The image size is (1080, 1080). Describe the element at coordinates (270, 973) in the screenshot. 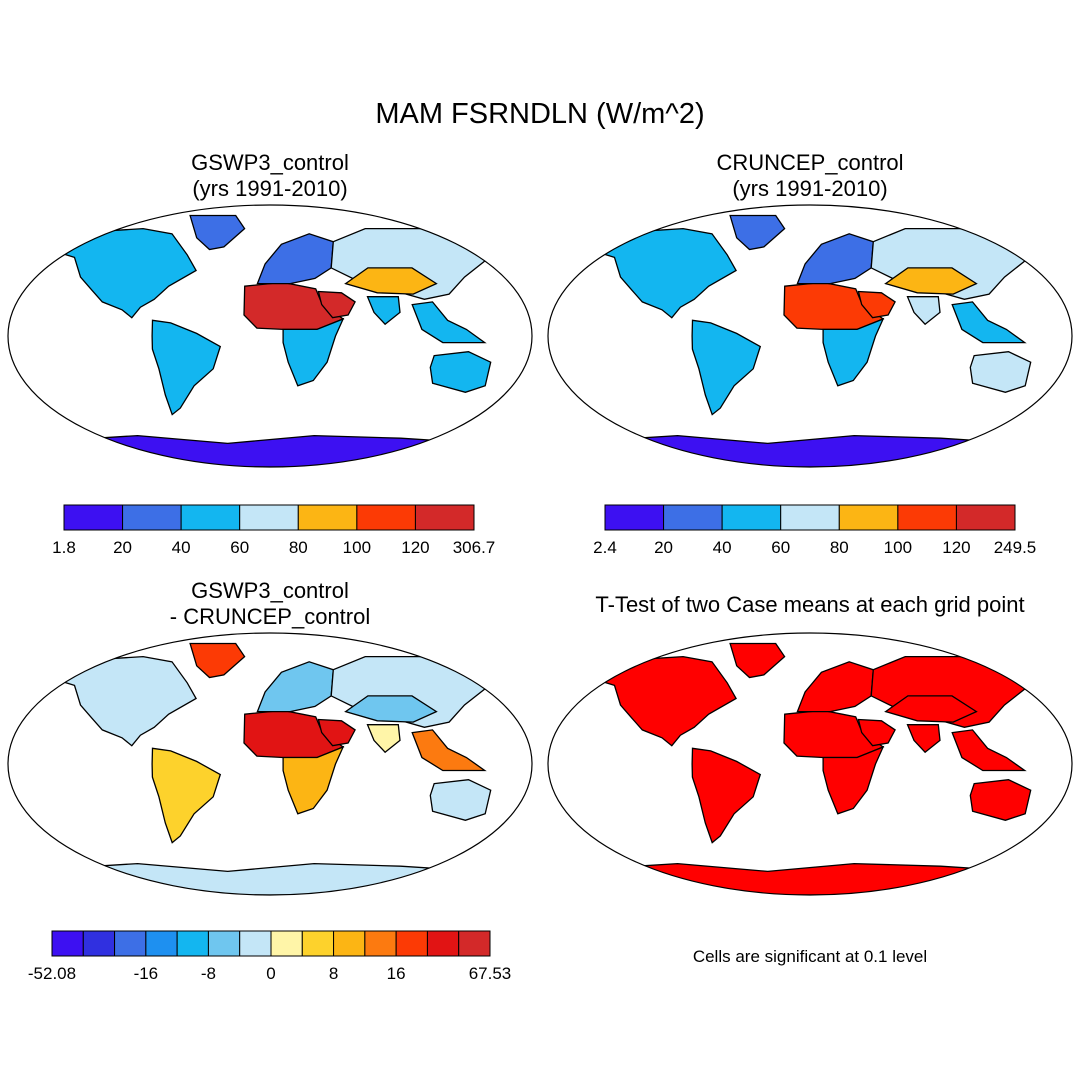

I see `colorbar-label: 0` at that location.